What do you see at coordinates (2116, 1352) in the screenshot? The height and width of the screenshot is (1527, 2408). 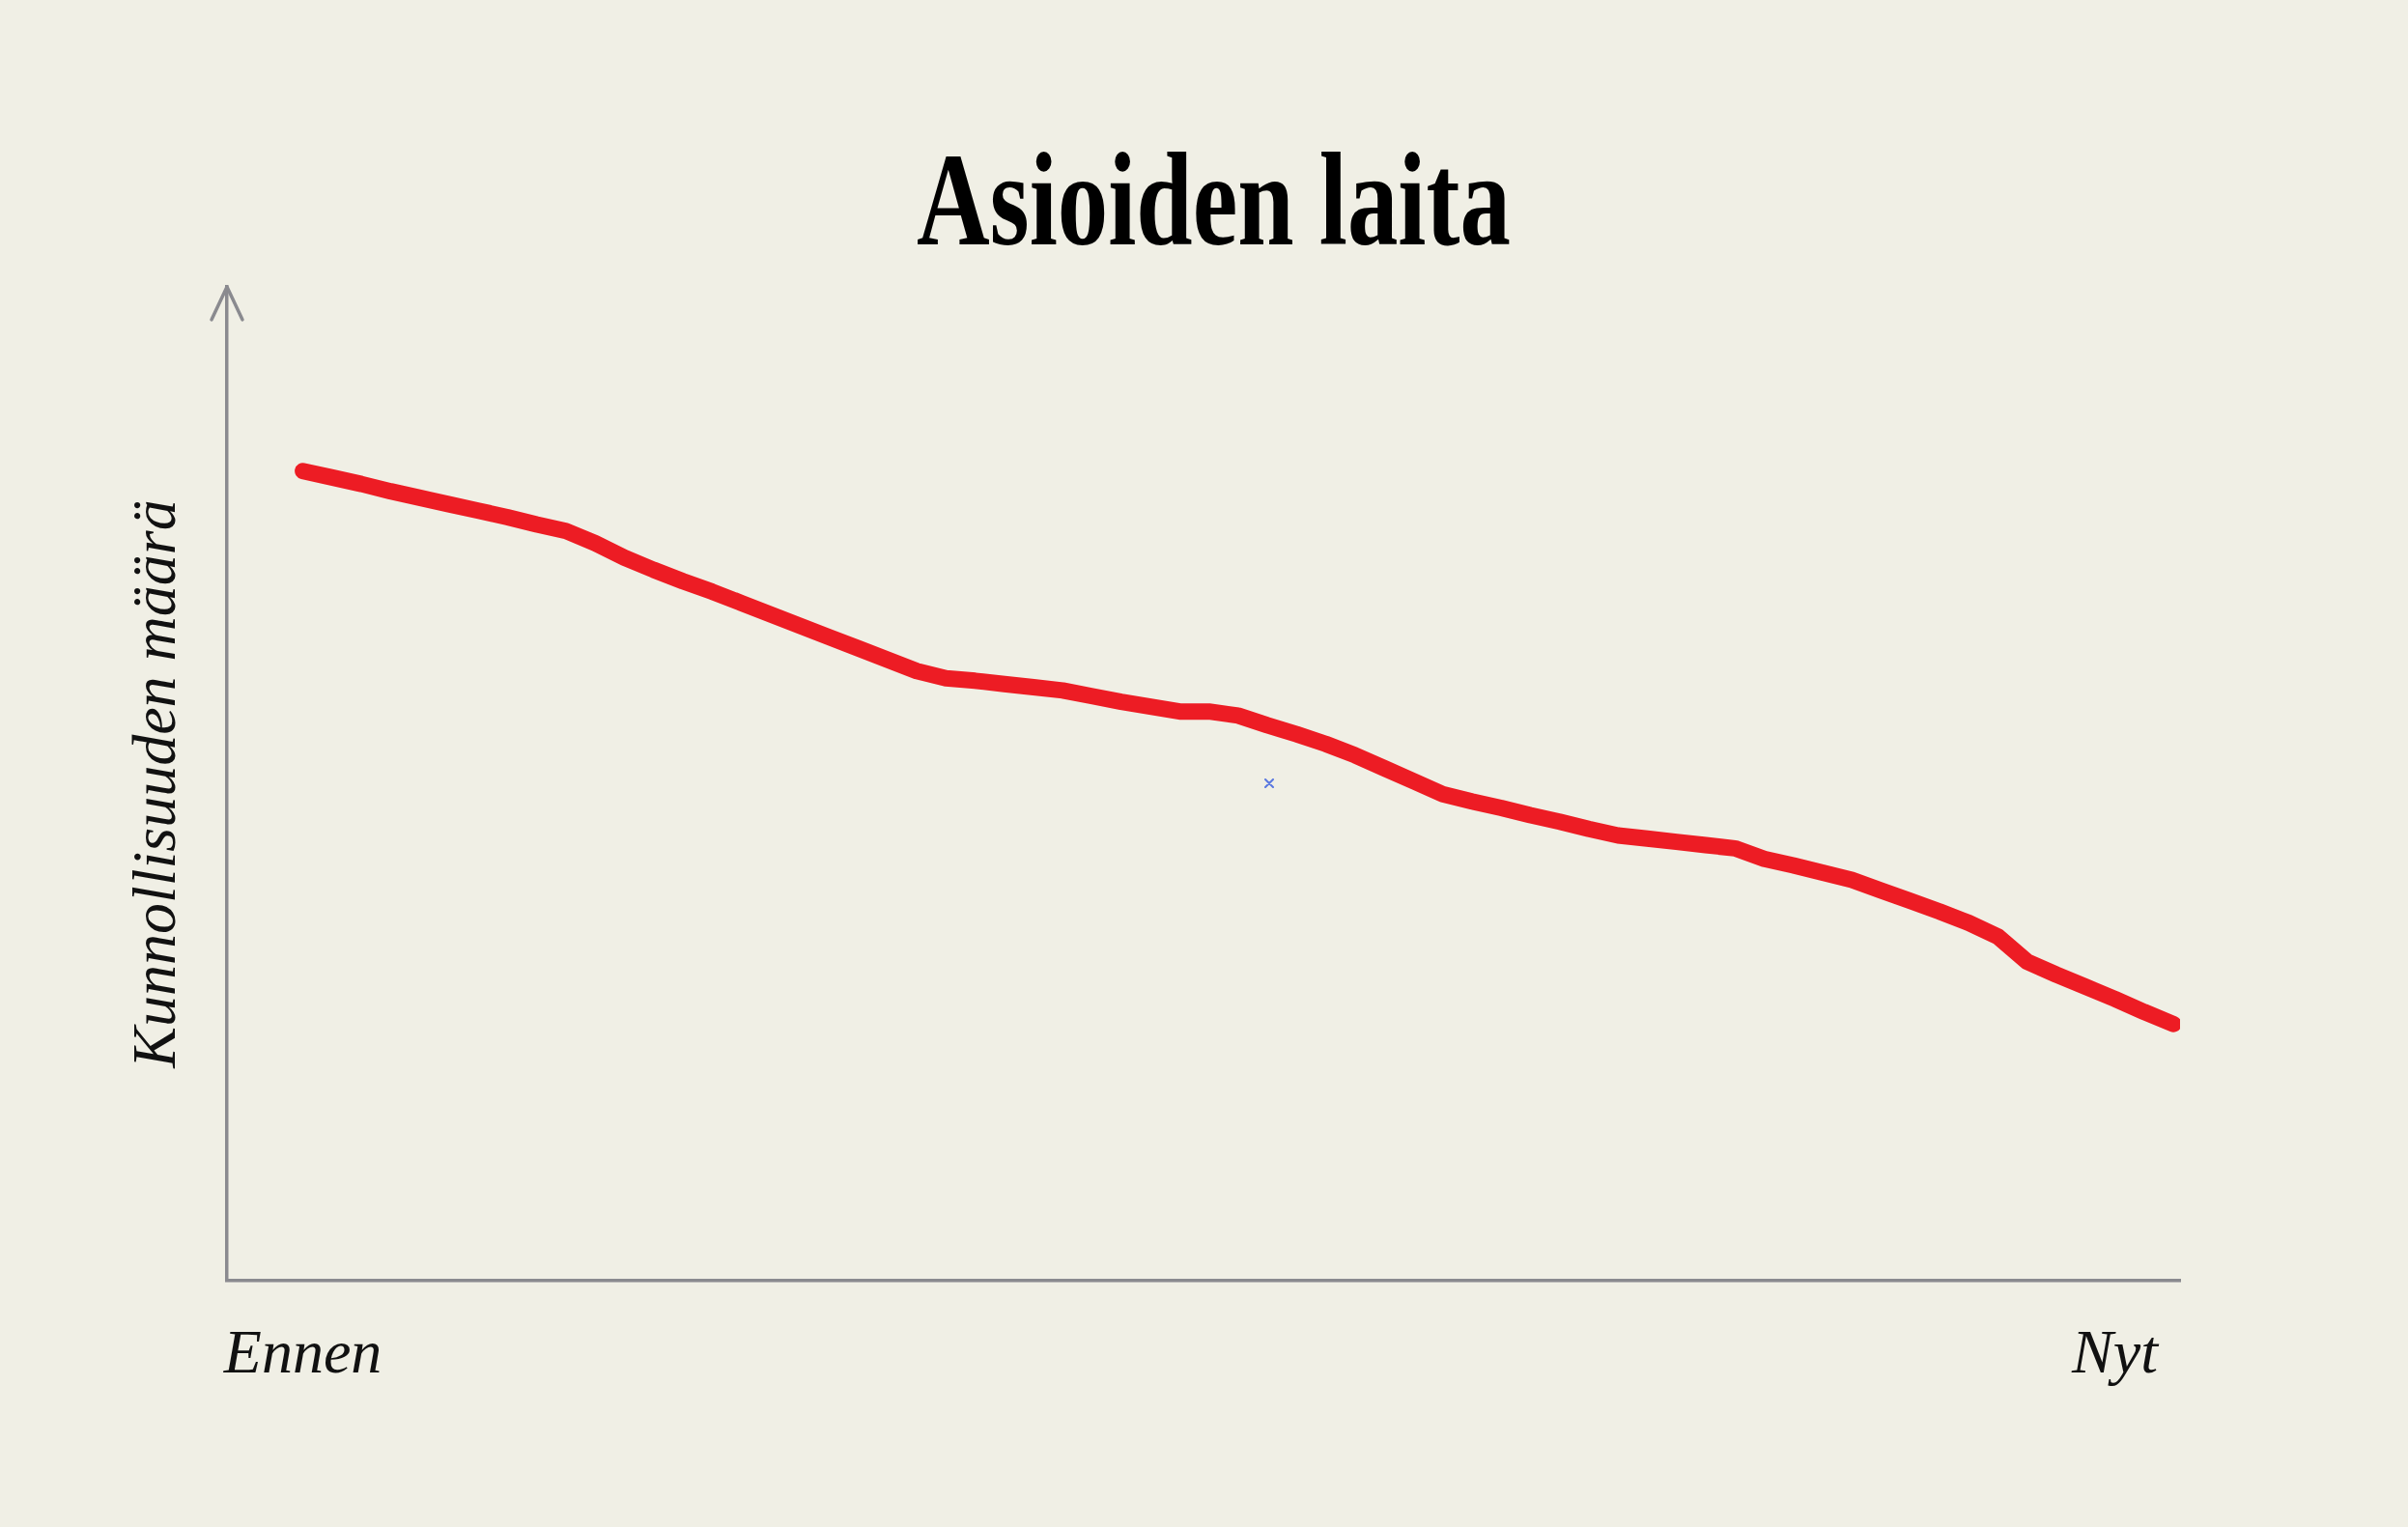 I see `x-tick-label: Nyt` at bounding box center [2116, 1352].